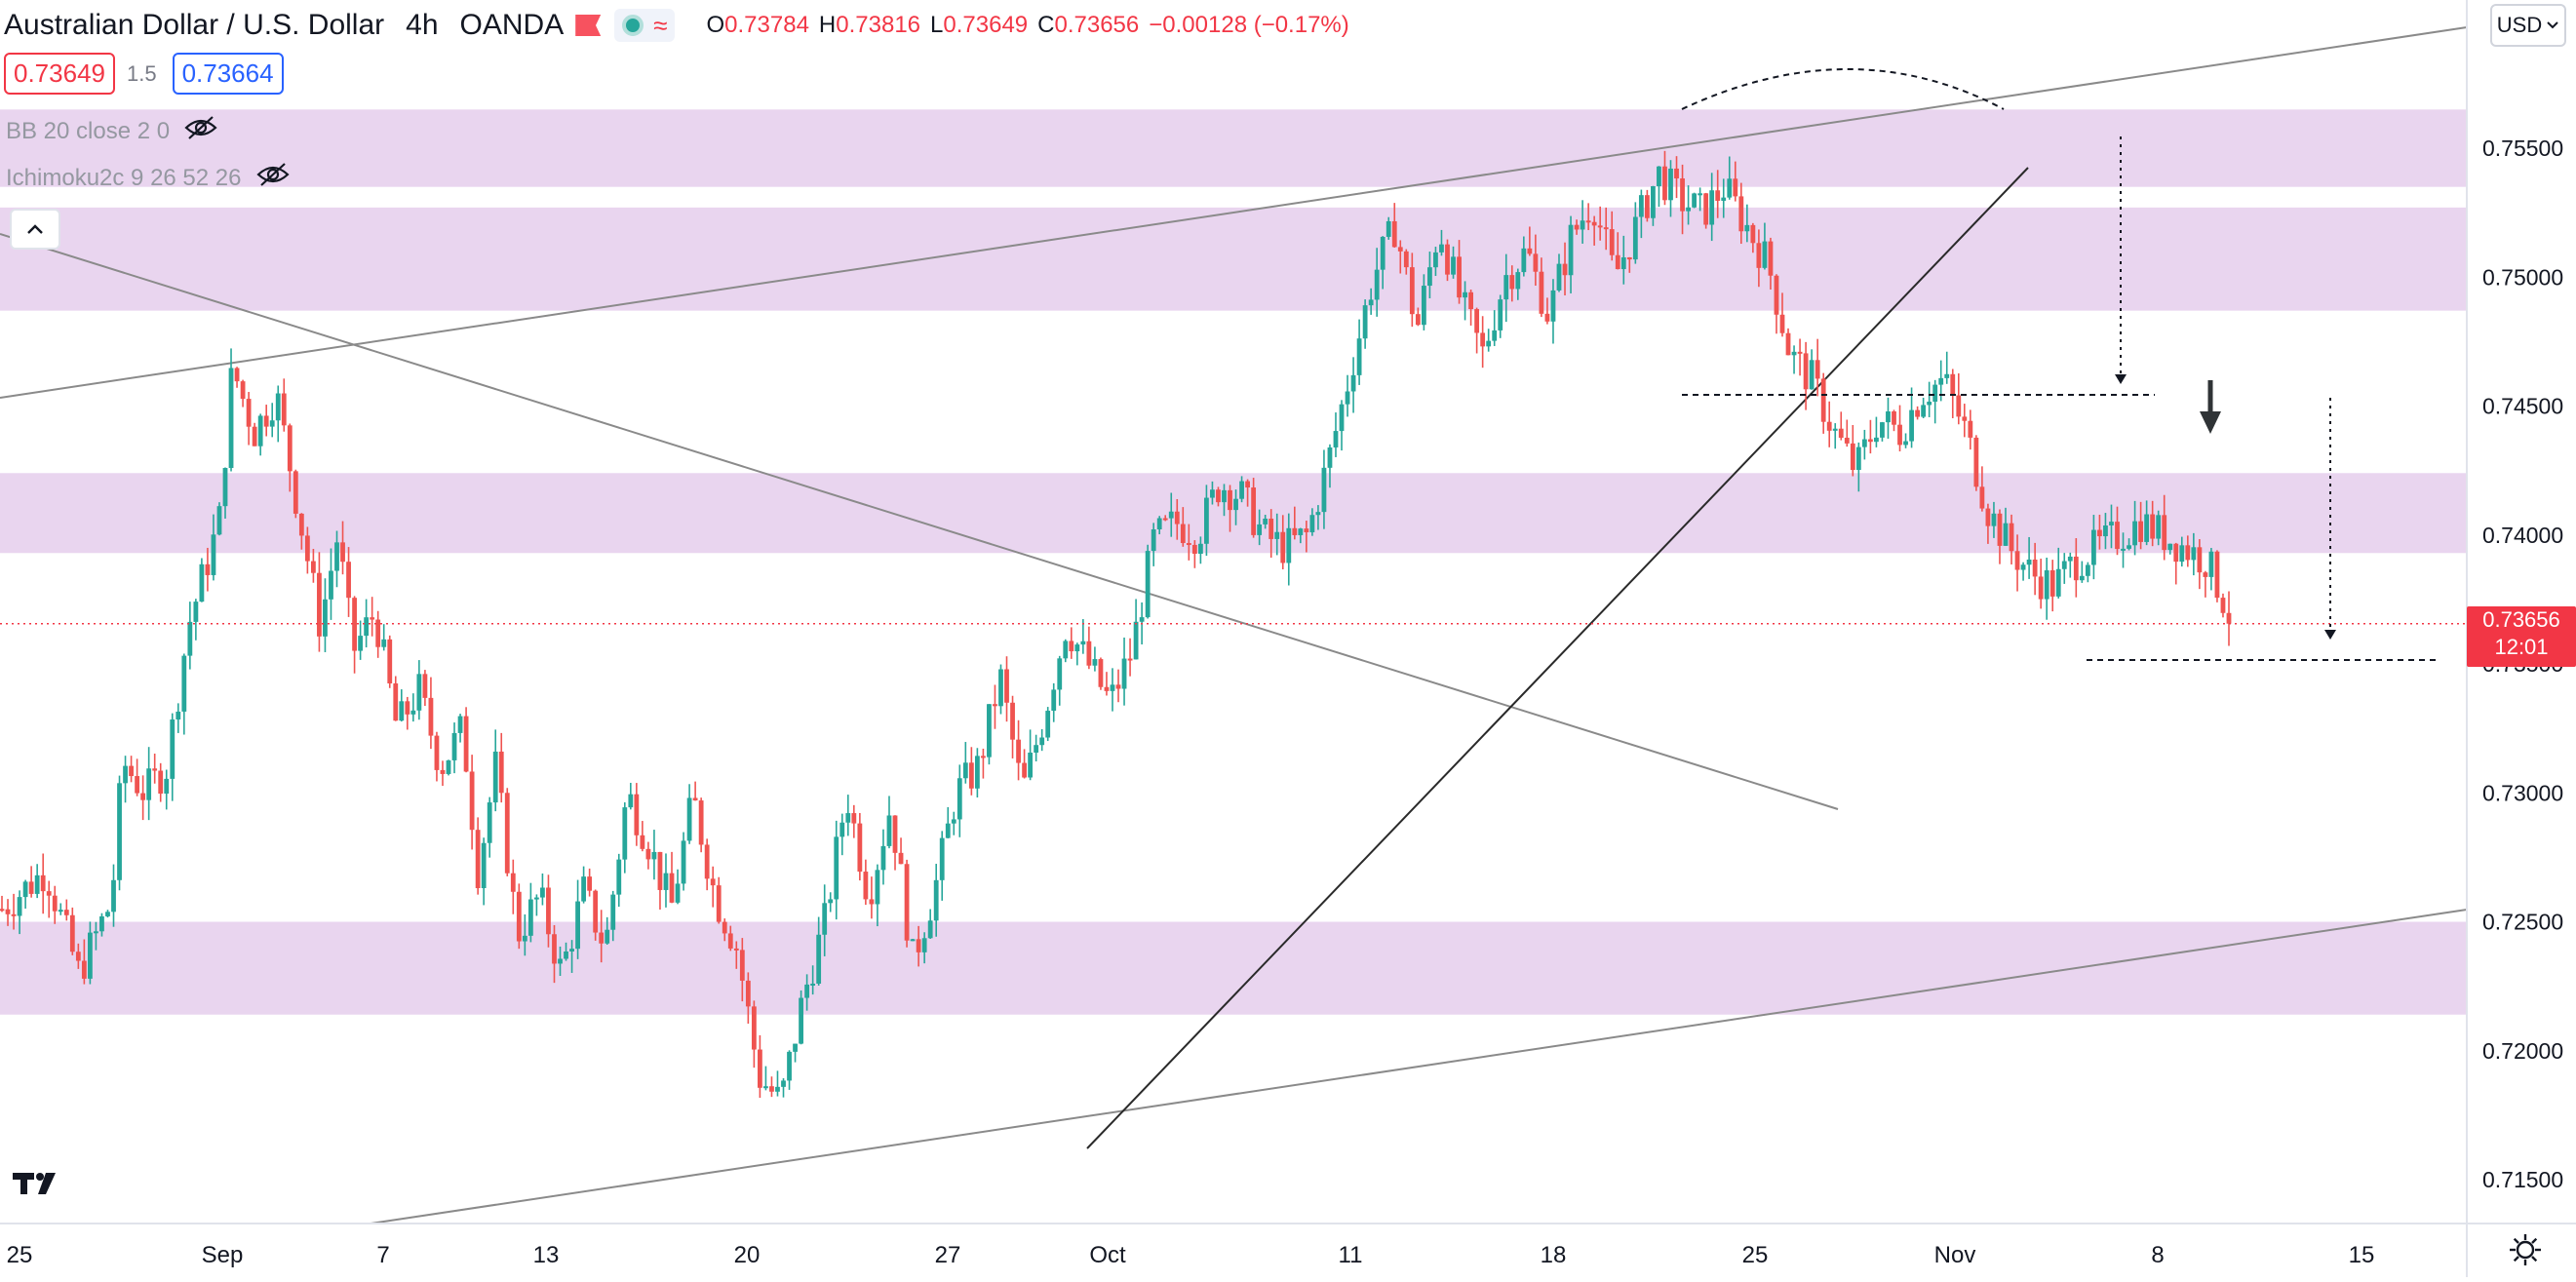 This screenshot has width=2576, height=1282. Describe the element at coordinates (1554, 1255) in the screenshot. I see `x-tick-label: 18` at that location.